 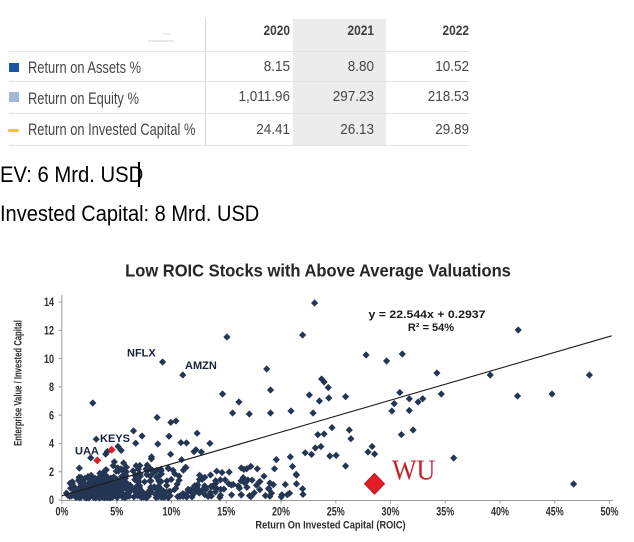 I want to click on svg-text: AMZN, so click(x=201, y=366).